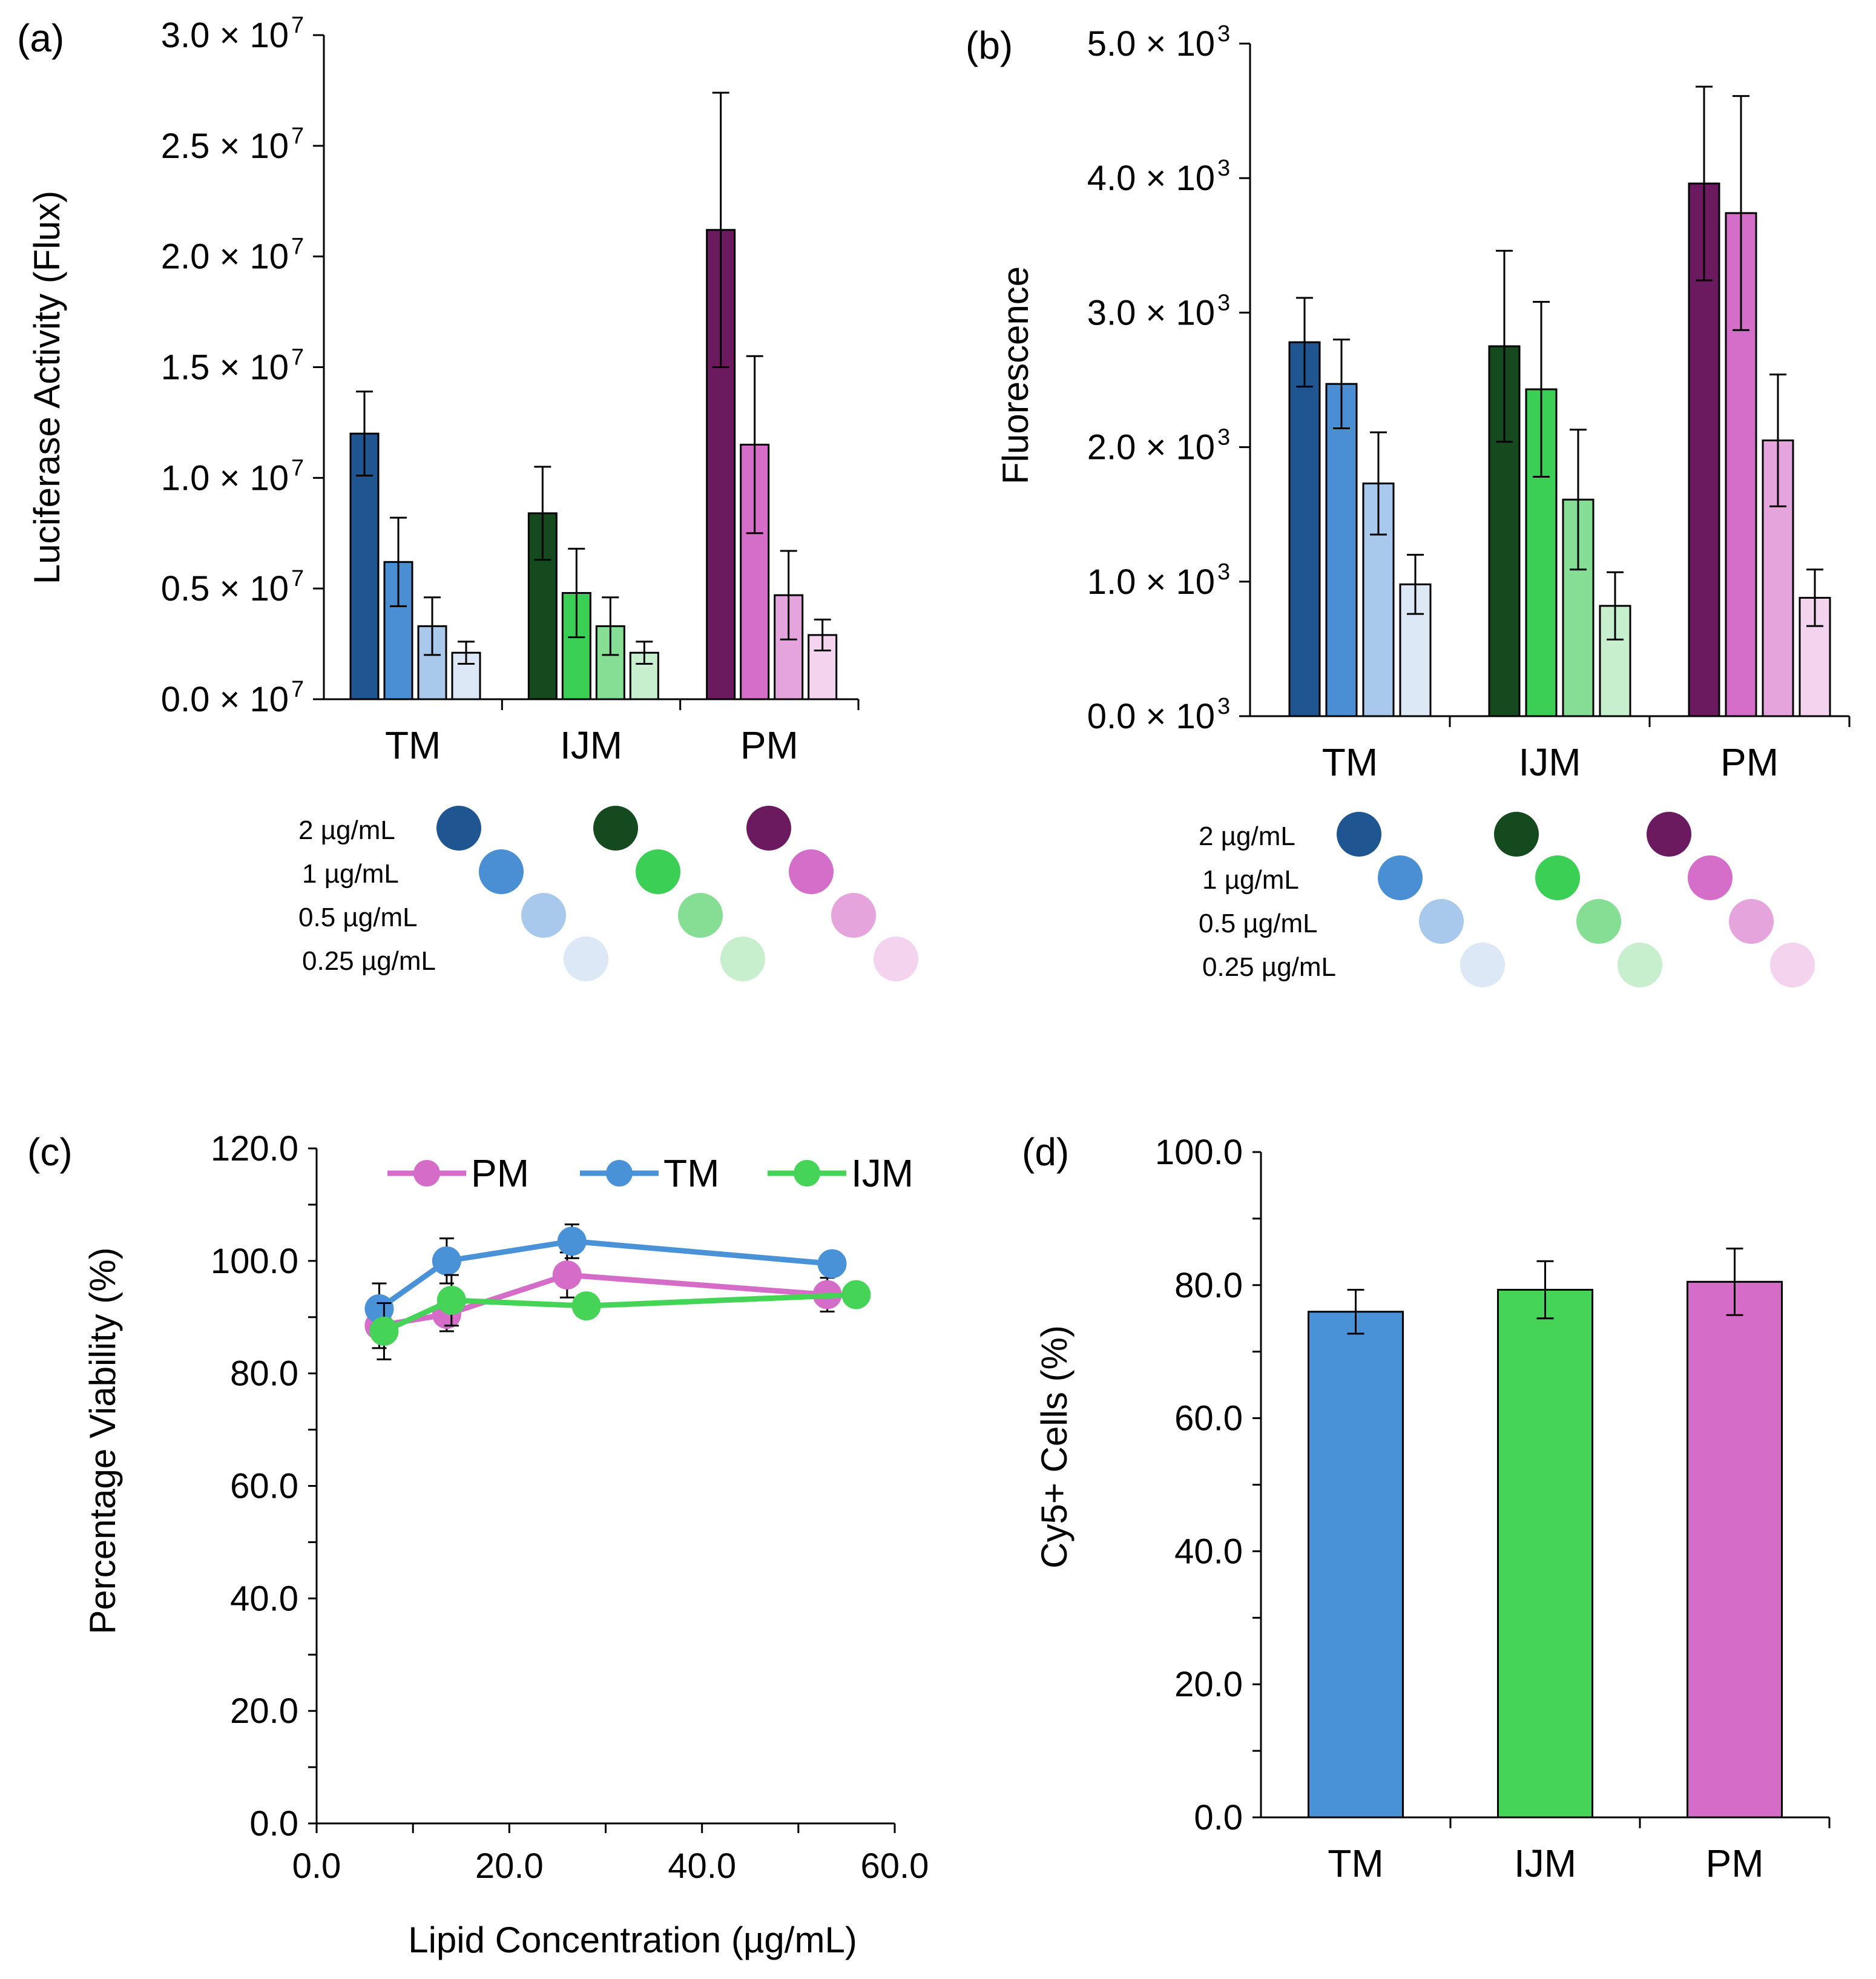 The height and width of the screenshot is (1979, 1876). I want to click on chart-c-xtick-label: 60.0, so click(895, 1866).